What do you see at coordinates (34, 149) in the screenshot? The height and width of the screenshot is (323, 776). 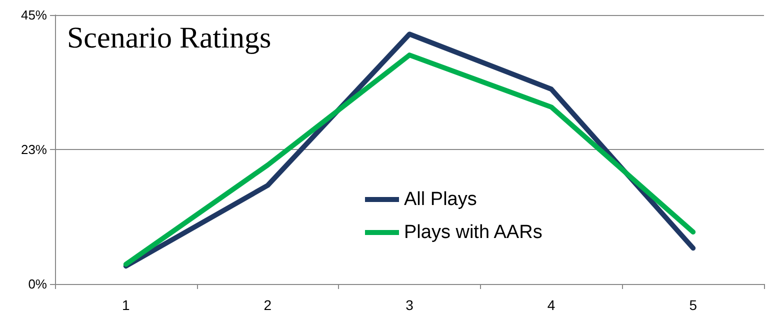 I see `y-tick-label: 23%` at bounding box center [34, 149].